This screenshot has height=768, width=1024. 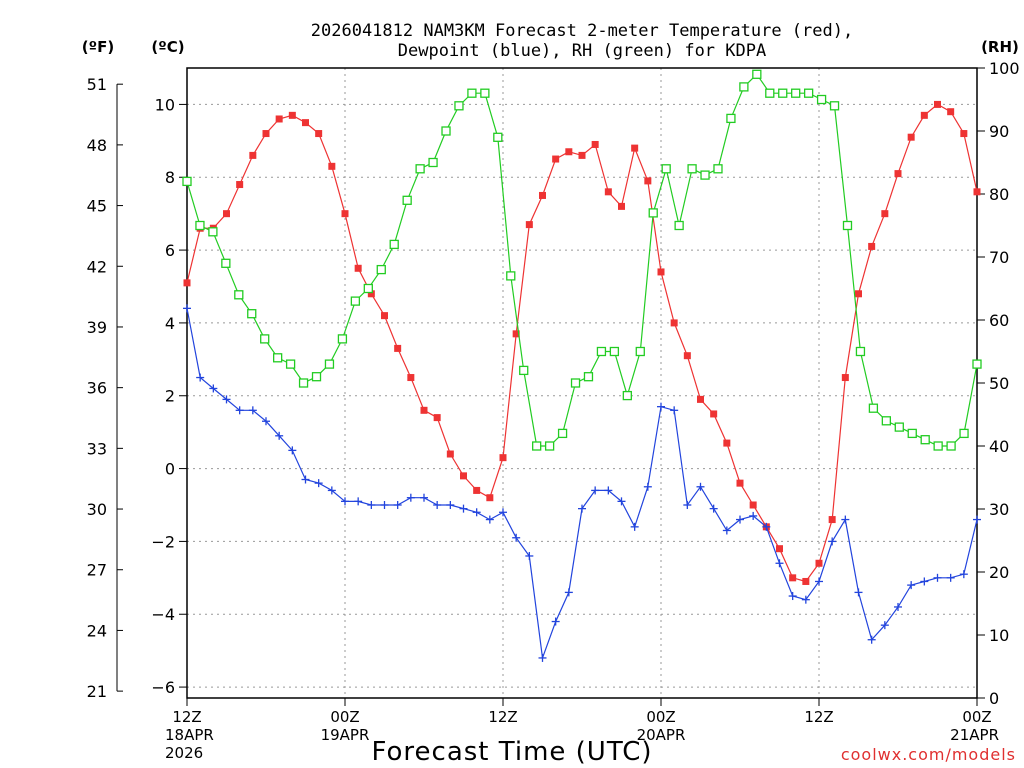 I want to click on x-tick-date: 18APR, so click(x=189, y=735).